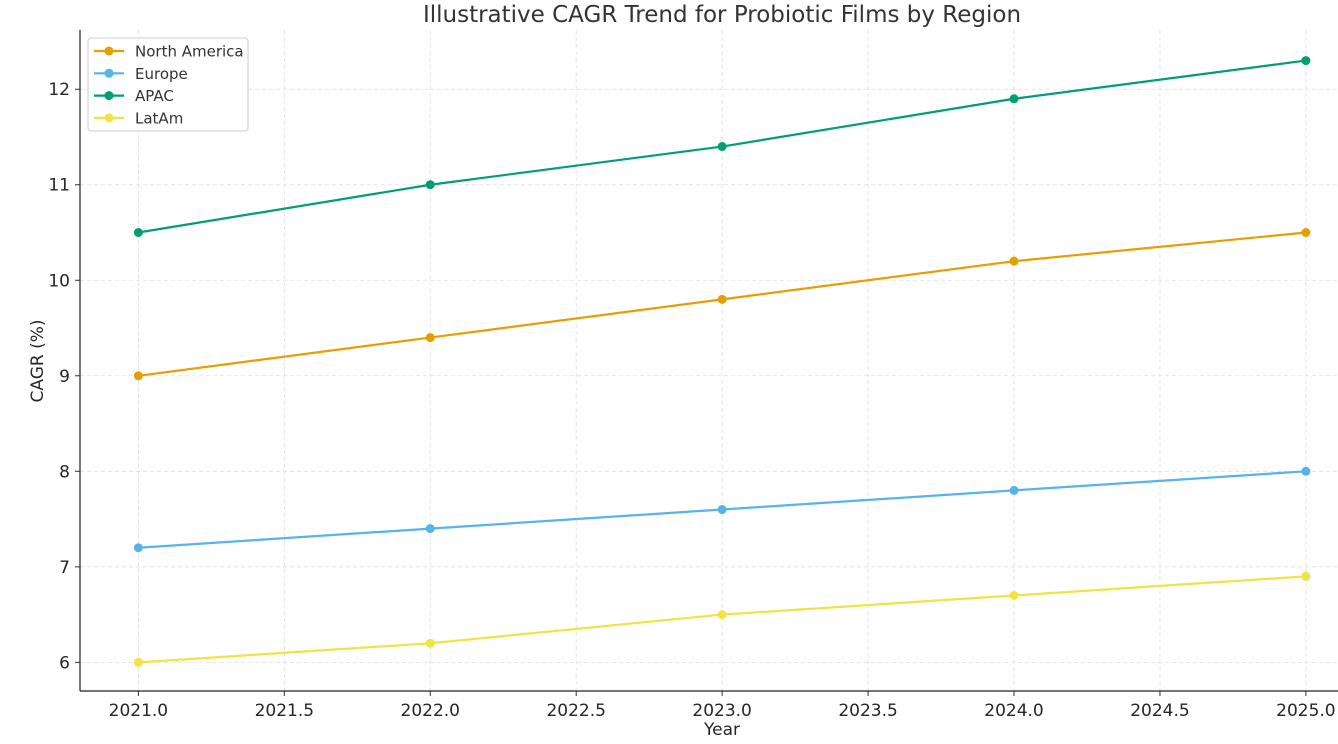  I want to click on x-tick-label: 2021.0, so click(138, 711).